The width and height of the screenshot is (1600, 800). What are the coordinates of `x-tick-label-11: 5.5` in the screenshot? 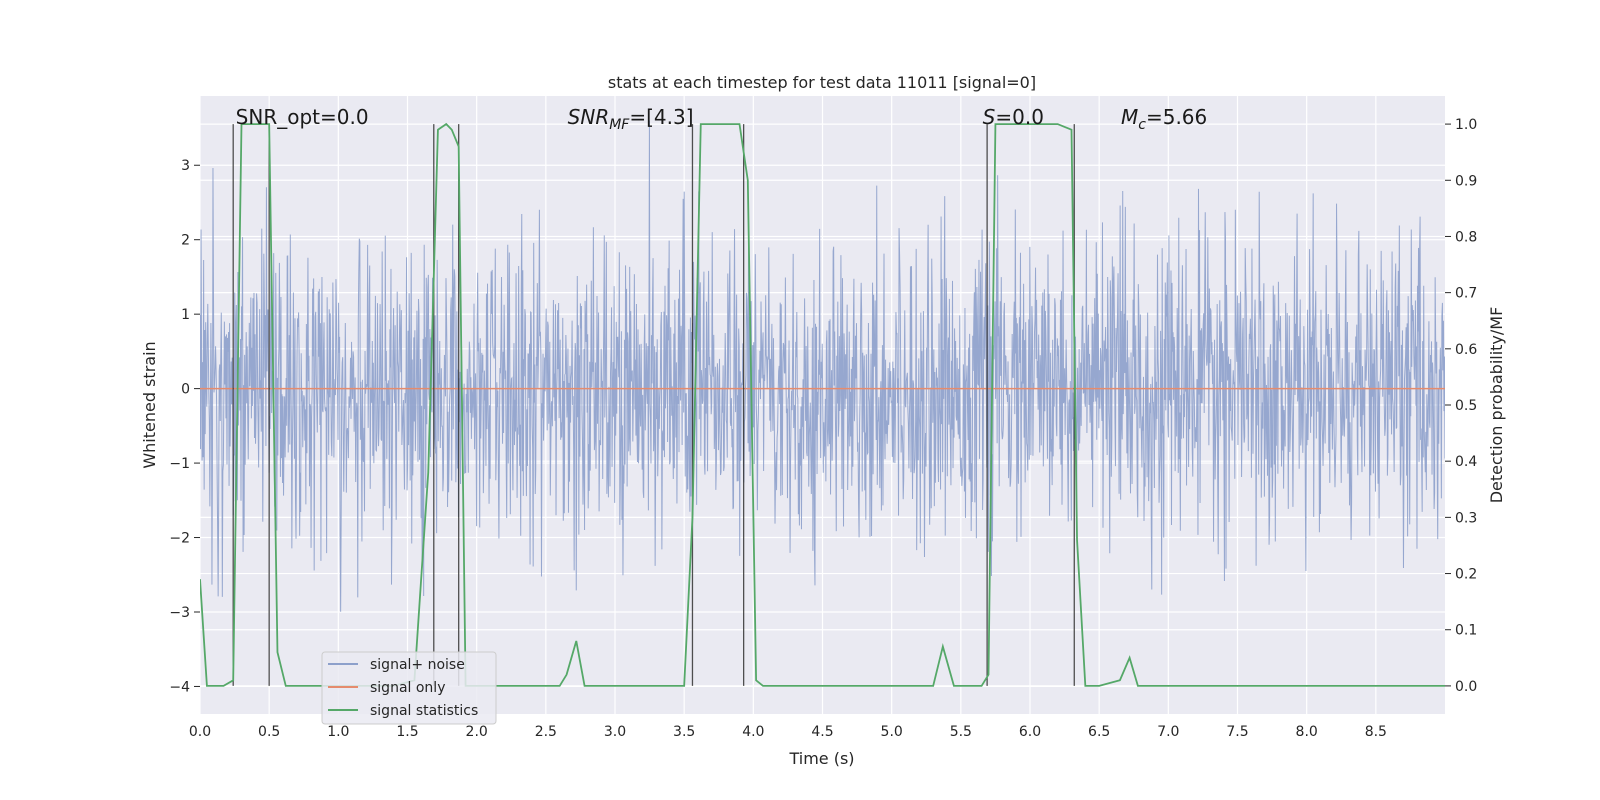 It's located at (961, 732).